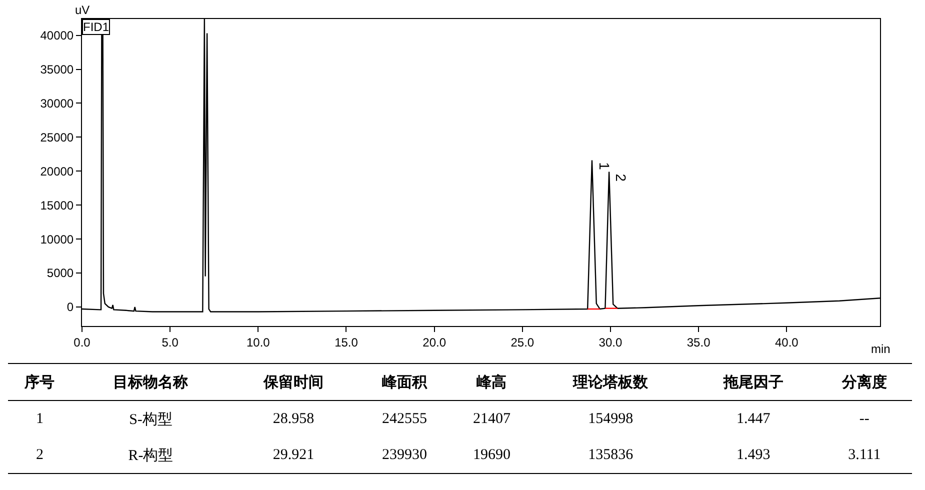 The width and height of the screenshot is (925, 490). What do you see at coordinates (610, 455) in the screenshot?
I see `text: 135836` at bounding box center [610, 455].